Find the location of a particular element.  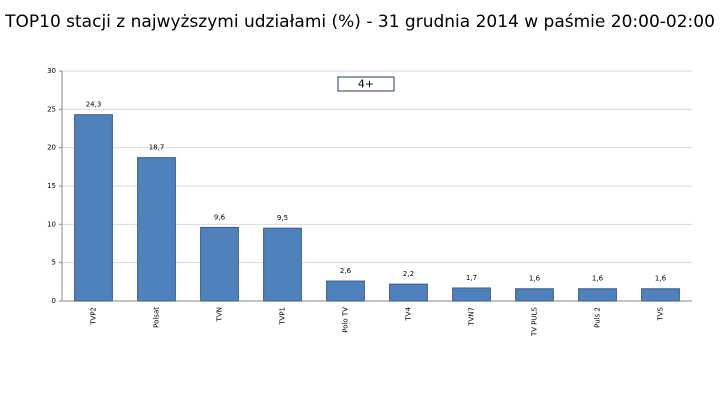

y-tick-label: 25 is located at coordinates (51, 109).